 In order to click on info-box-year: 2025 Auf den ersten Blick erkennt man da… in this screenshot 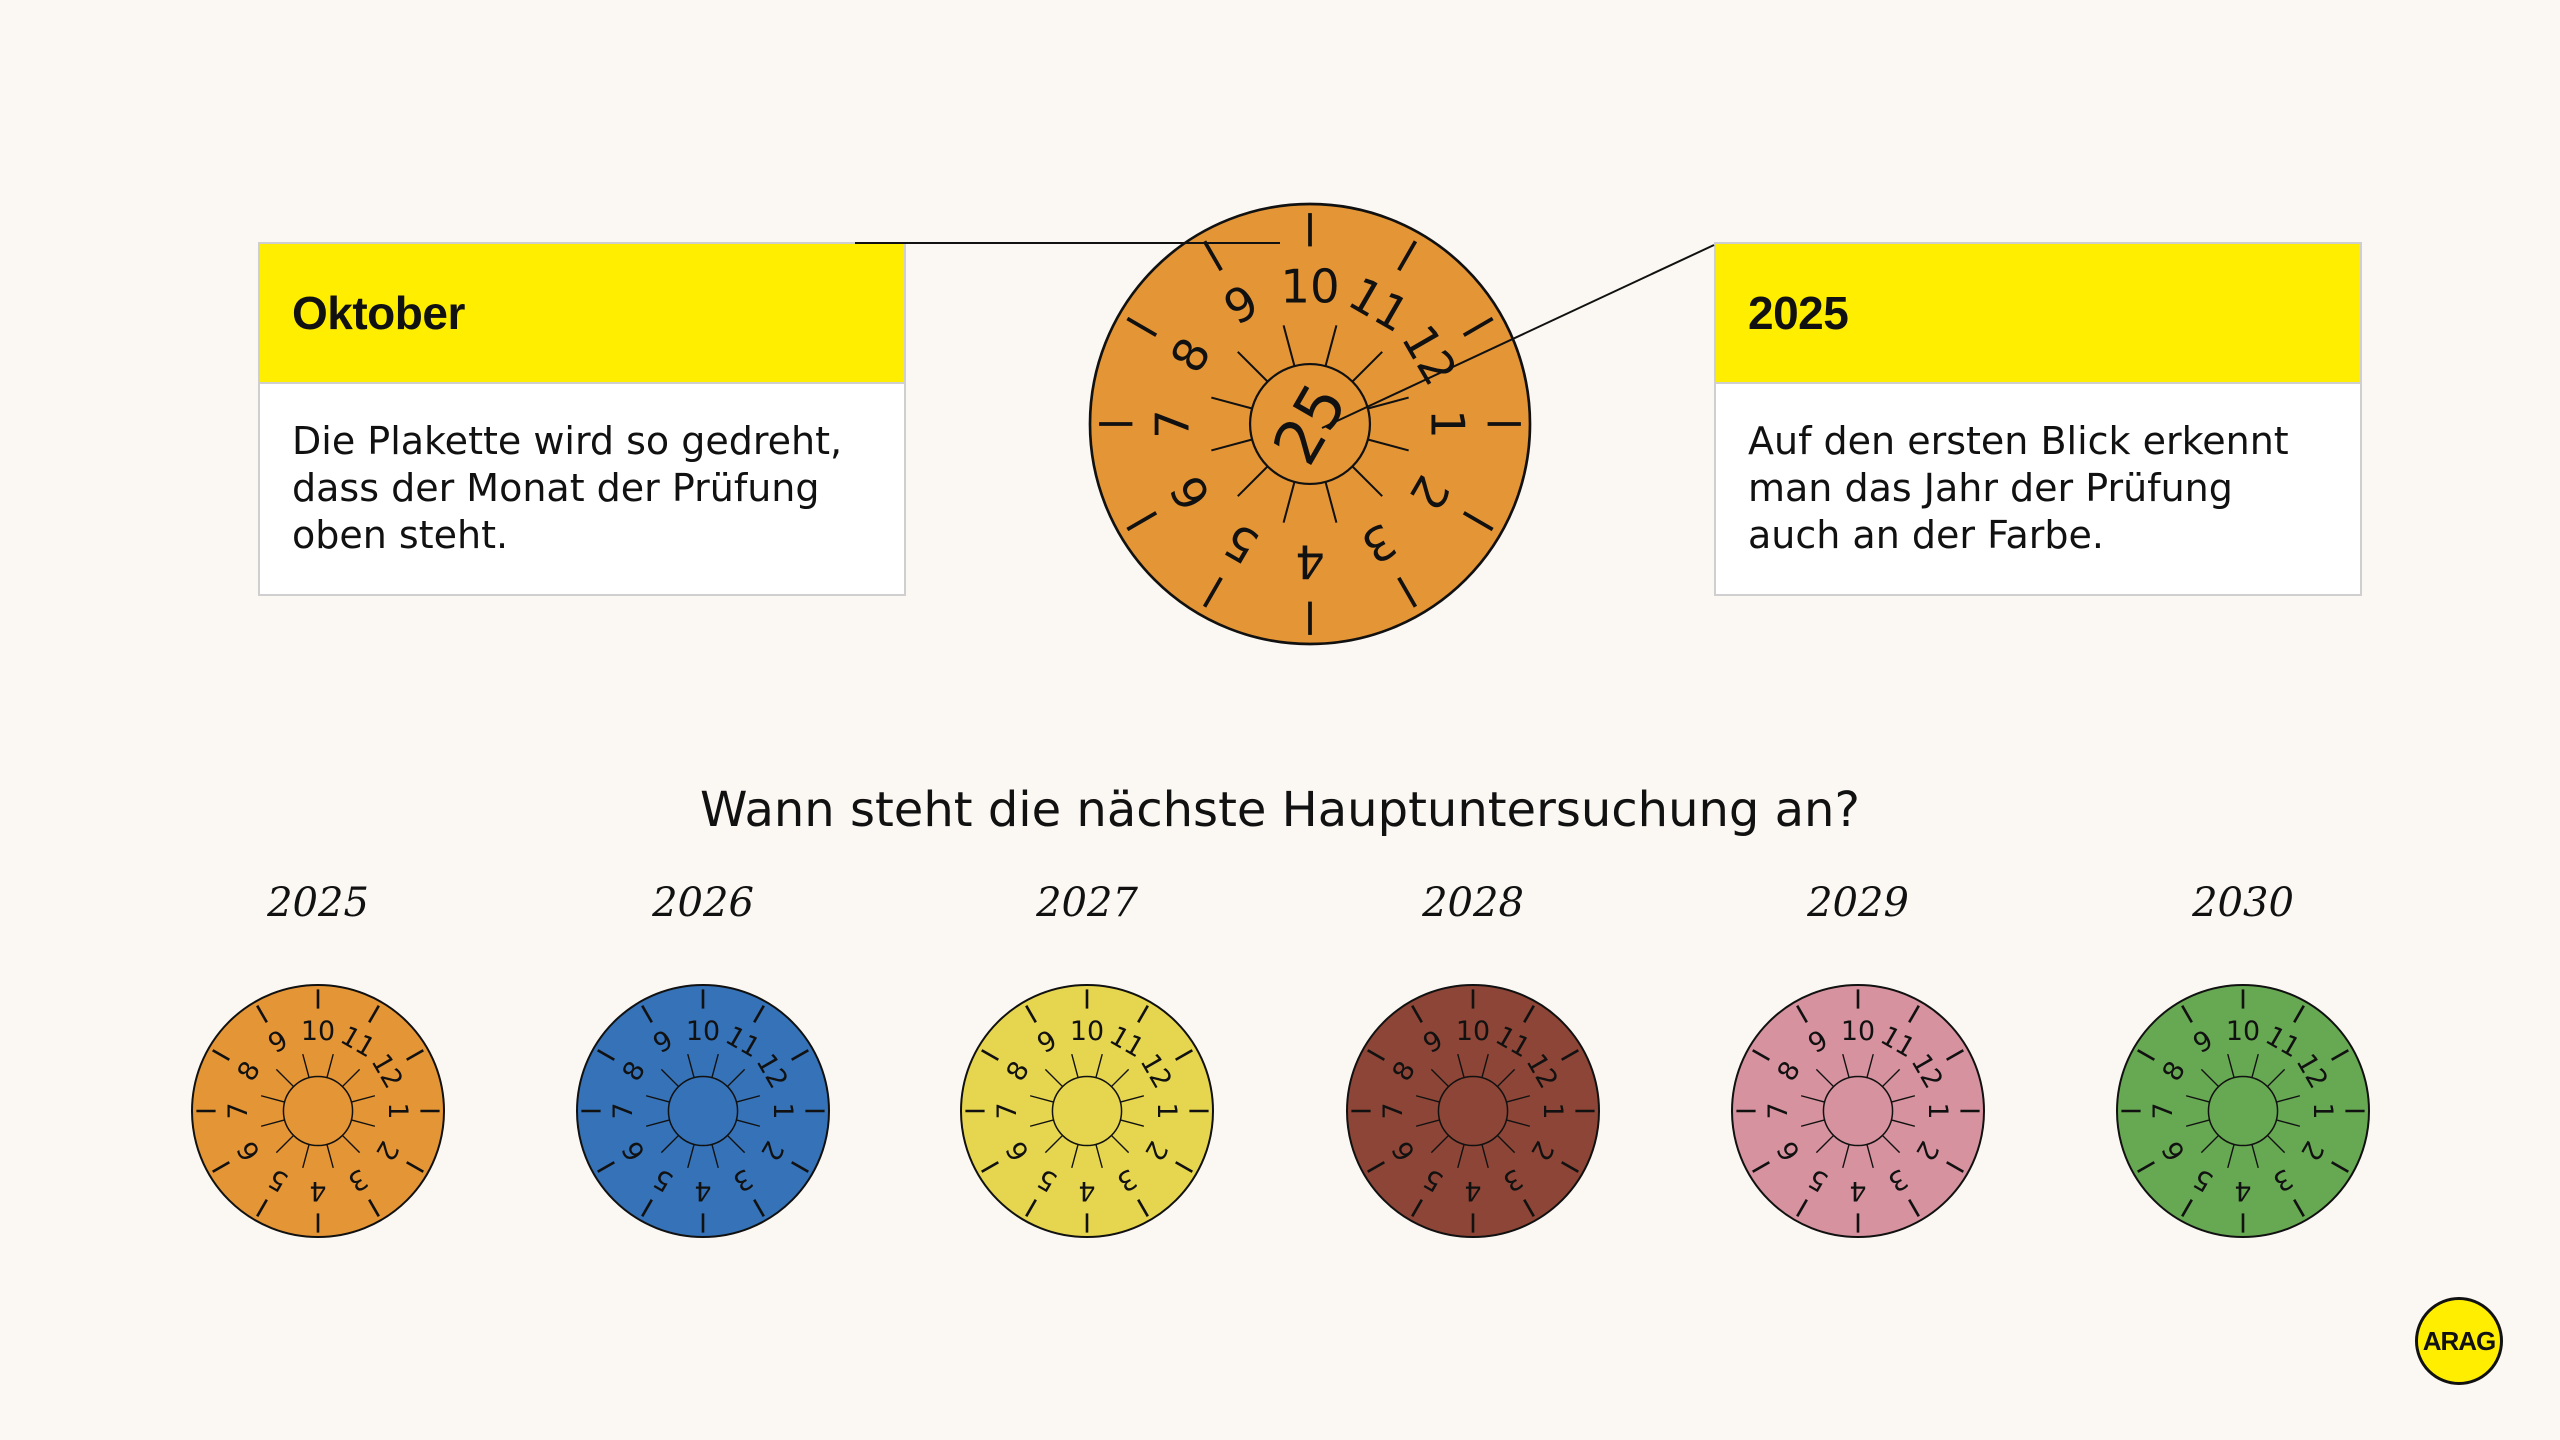, I will do `click(2038, 419)`.